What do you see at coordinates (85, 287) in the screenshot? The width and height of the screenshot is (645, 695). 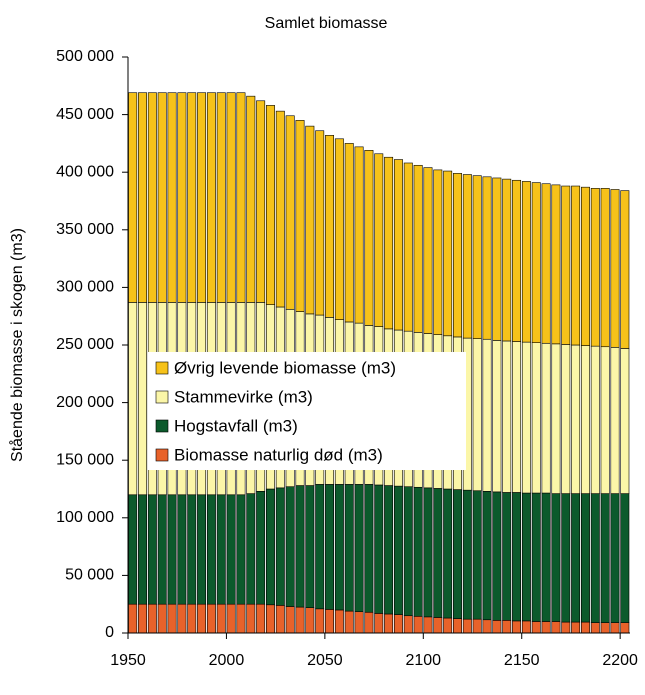 I see `y-tick-label: 300 000` at bounding box center [85, 287].